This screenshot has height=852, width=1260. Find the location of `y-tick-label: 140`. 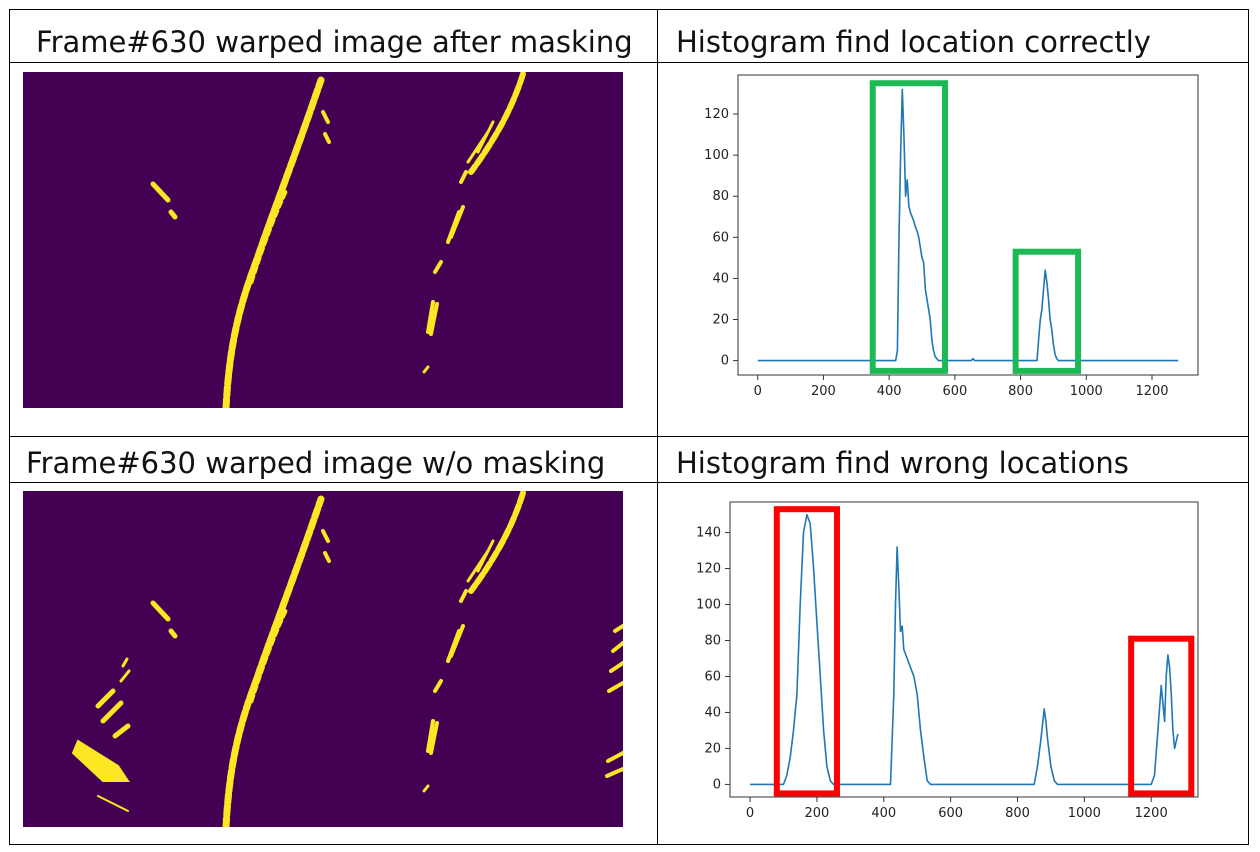

y-tick-label: 140 is located at coordinates (708, 533).